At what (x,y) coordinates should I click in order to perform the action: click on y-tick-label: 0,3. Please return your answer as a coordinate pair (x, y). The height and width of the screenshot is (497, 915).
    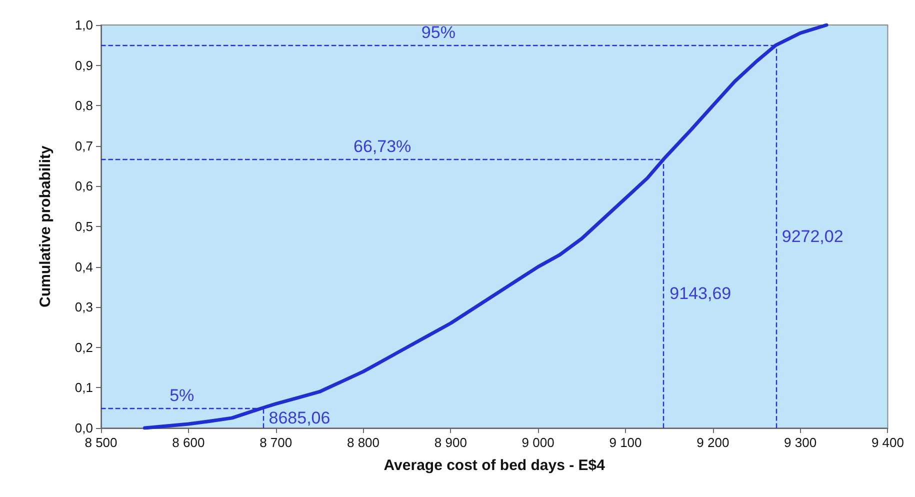
    Looking at the image, I should click on (83, 307).